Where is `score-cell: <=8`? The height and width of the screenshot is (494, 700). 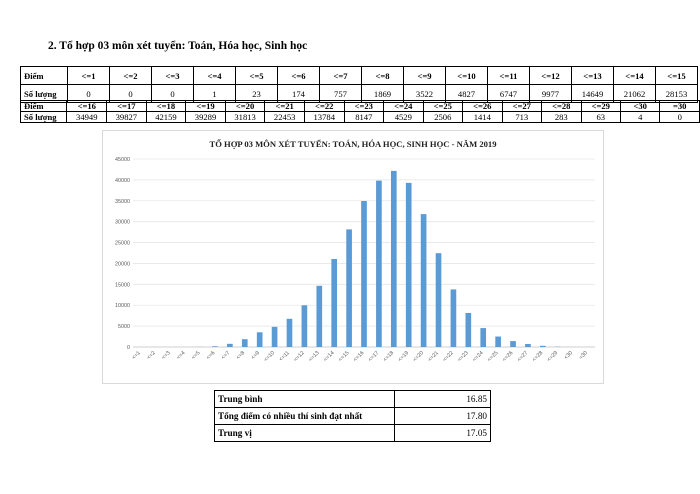
score-cell: <=8 is located at coordinates (382, 75).